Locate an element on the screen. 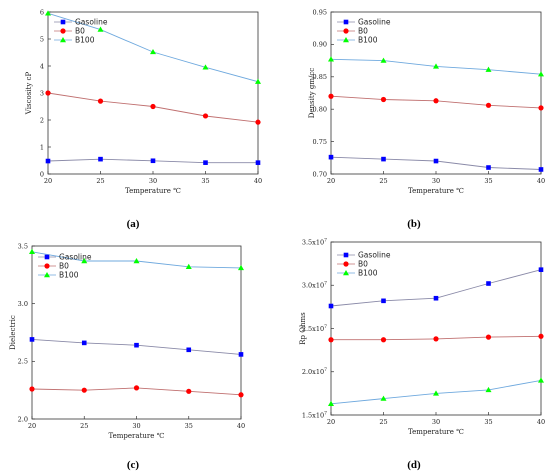  y-tick-label: 3 is located at coordinates (42, 93).